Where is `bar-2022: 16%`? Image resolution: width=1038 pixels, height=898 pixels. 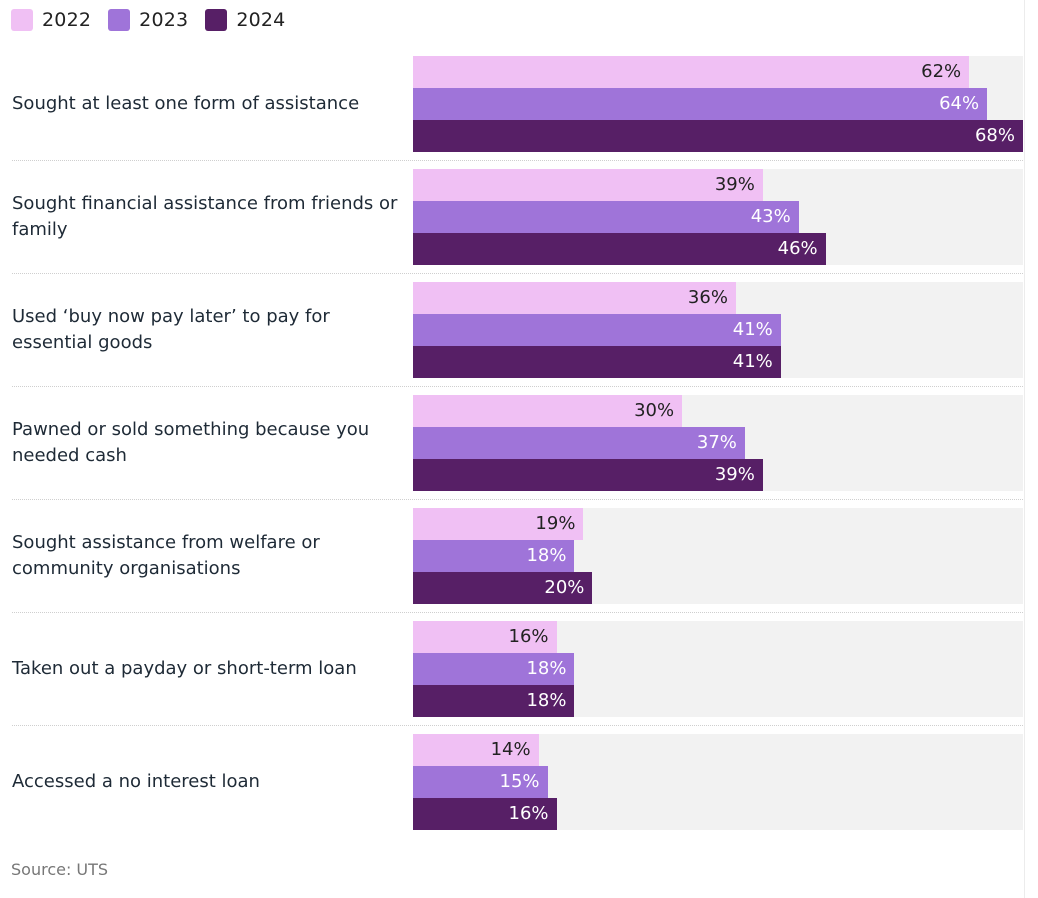
bar-2022: 16% is located at coordinates (485, 637).